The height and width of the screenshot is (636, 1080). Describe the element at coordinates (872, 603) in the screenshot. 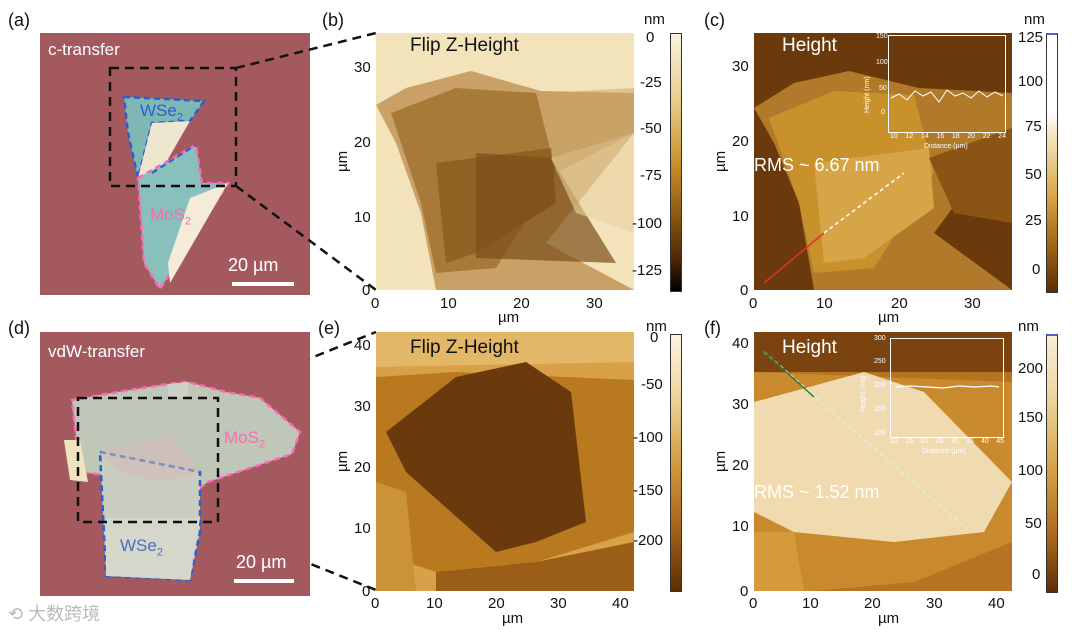

I see `f-xtick-2: 20` at that location.